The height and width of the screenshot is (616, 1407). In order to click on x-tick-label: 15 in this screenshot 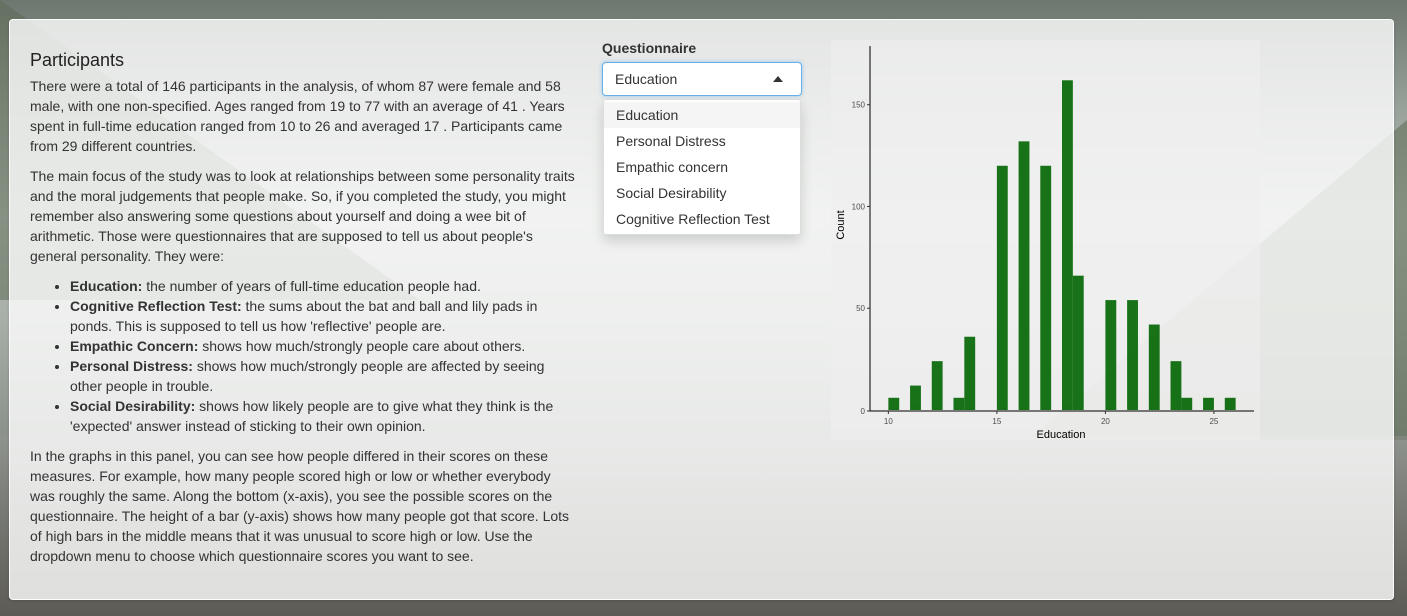, I will do `click(996, 421)`.